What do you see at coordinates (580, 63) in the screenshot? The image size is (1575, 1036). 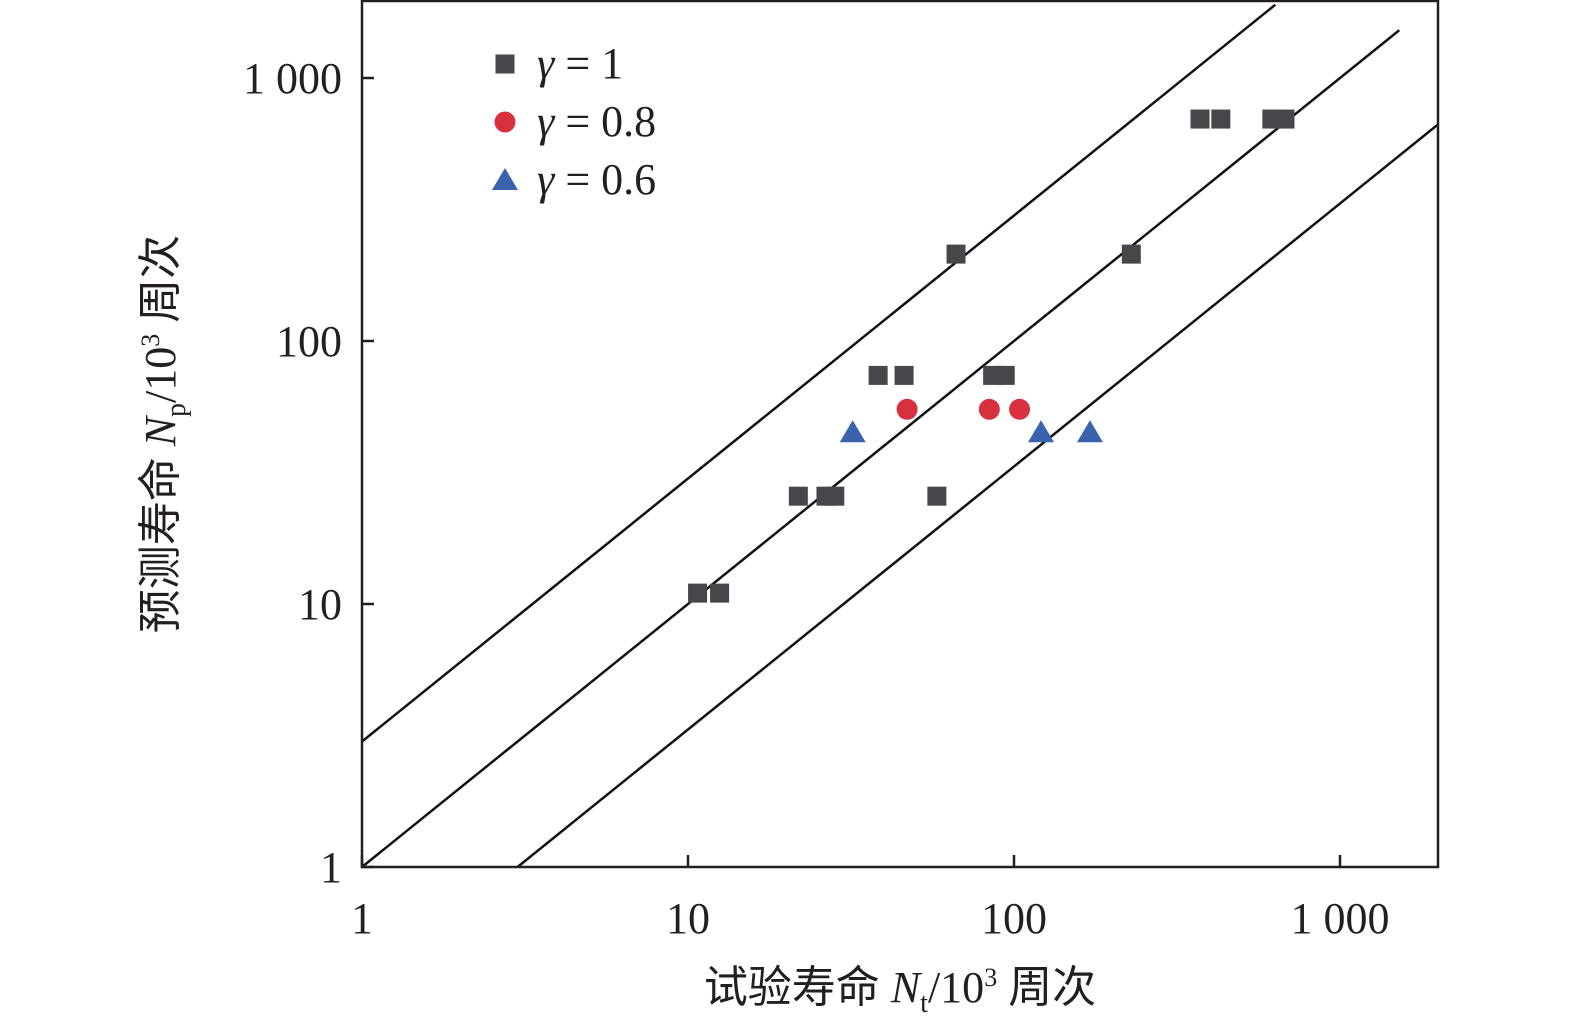 I see `legend-label: γ = 1` at bounding box center [580, 63].